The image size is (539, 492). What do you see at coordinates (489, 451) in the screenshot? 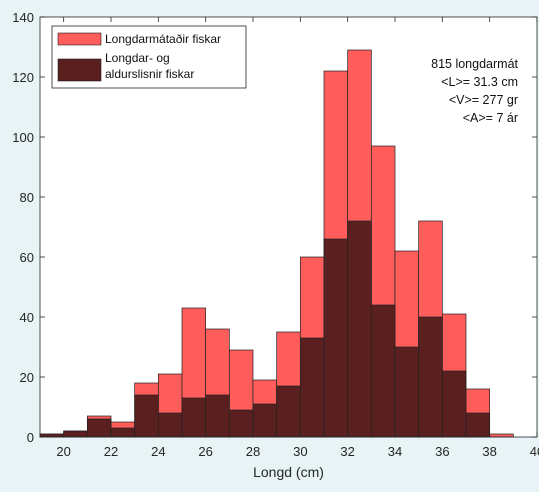
I see `x-tick-label: 38` at bounding box center [489, 451].